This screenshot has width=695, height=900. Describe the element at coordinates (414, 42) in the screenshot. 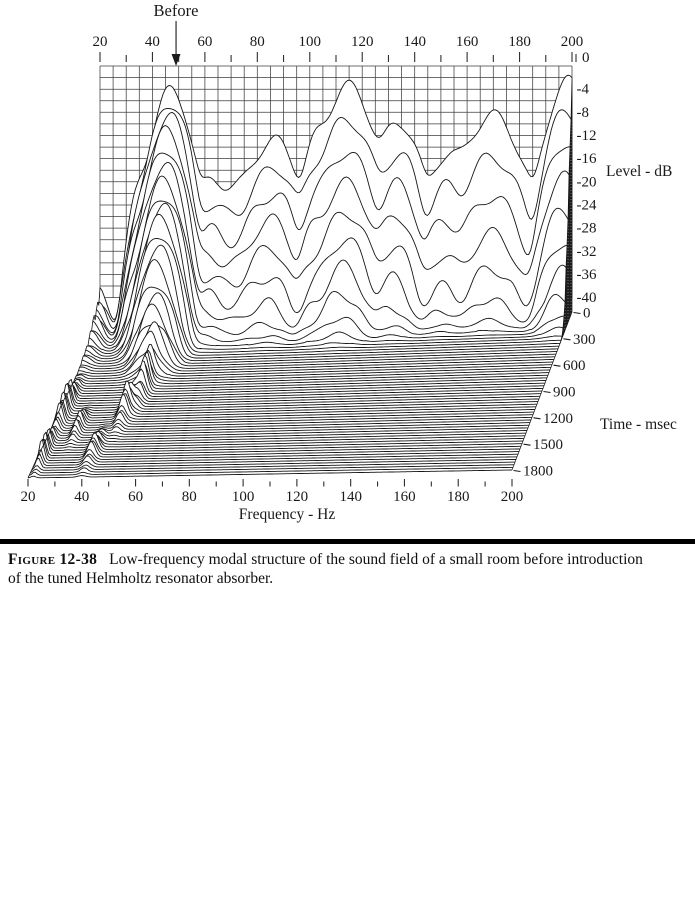

I see `top-axis-label: 140` at that location.